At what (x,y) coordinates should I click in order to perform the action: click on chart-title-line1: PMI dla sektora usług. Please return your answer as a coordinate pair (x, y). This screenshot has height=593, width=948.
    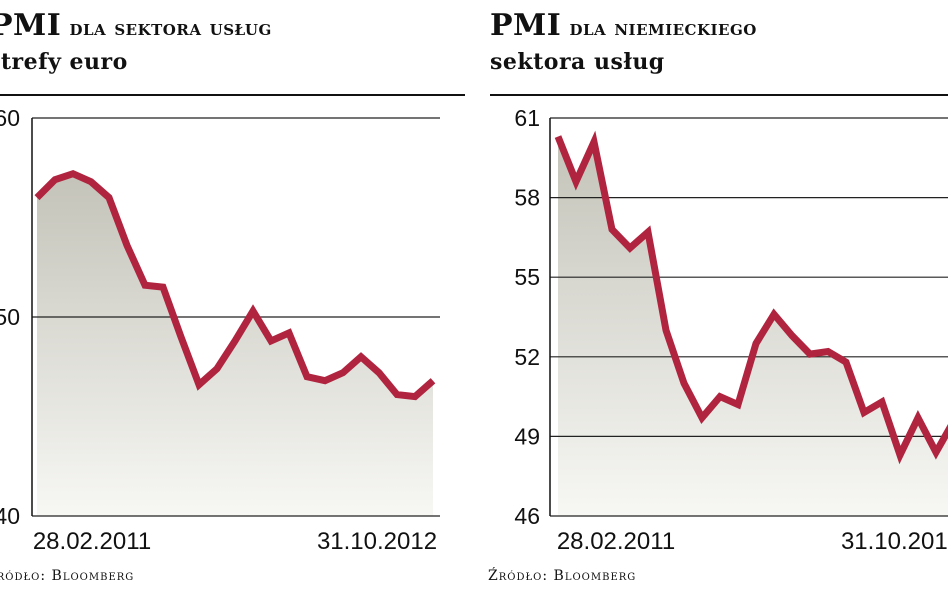
    Looking at the image, I should click on (136, 27).